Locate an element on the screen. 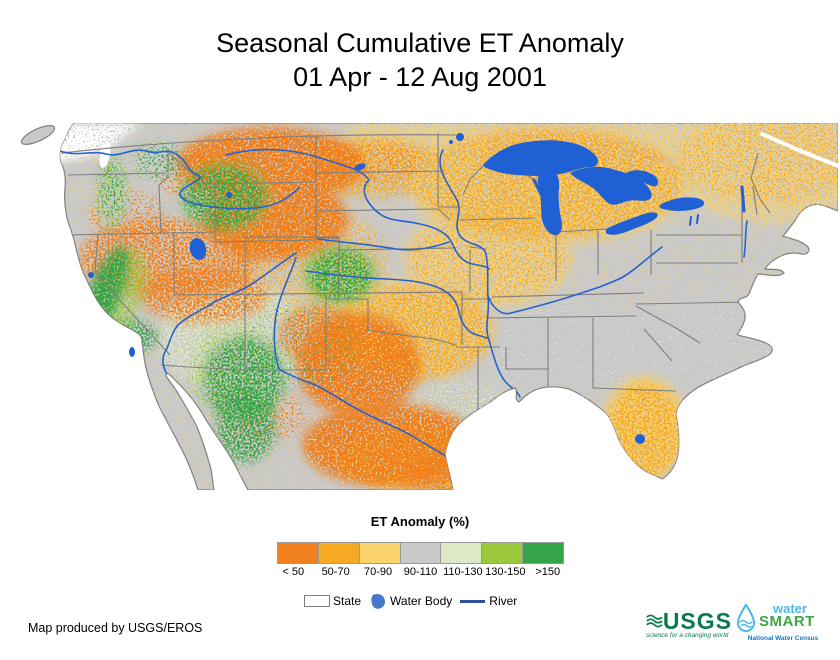  river-icon is located at coordinates (473, 601).